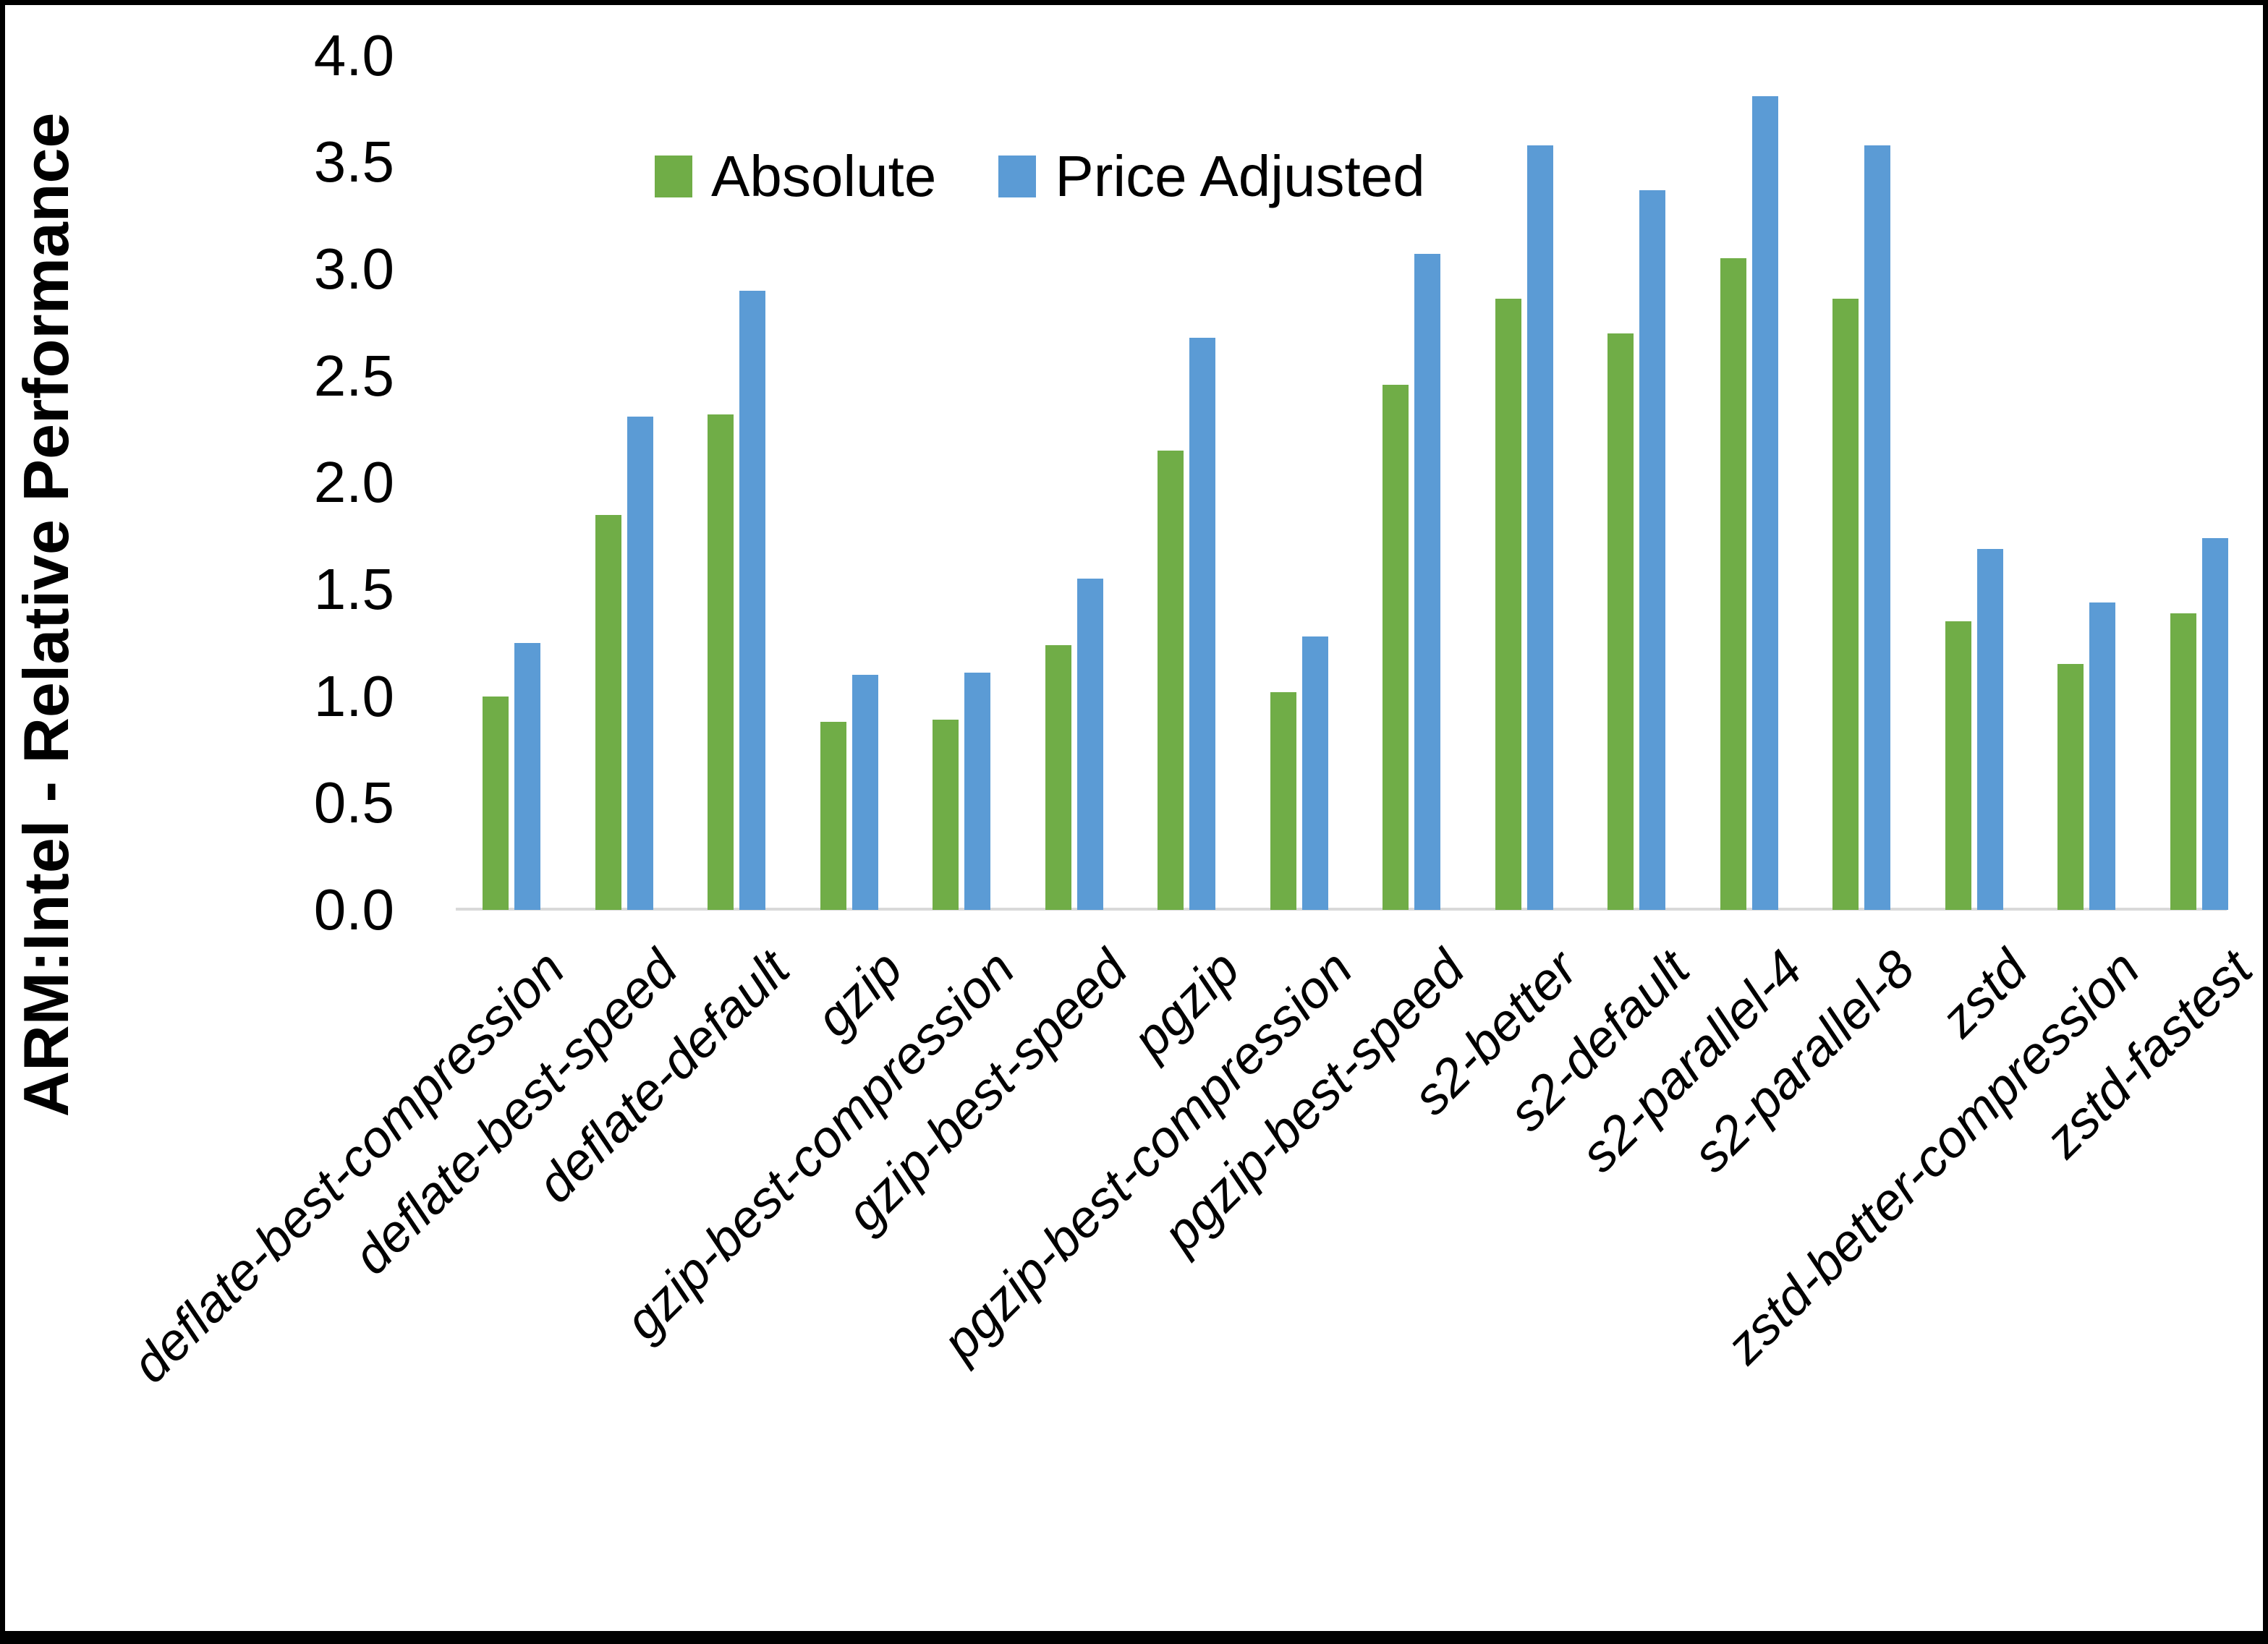  Describe the element at coordinates (1017, 176) in the screenshot. I see `legend-swatch-price-adjusted` at that location.